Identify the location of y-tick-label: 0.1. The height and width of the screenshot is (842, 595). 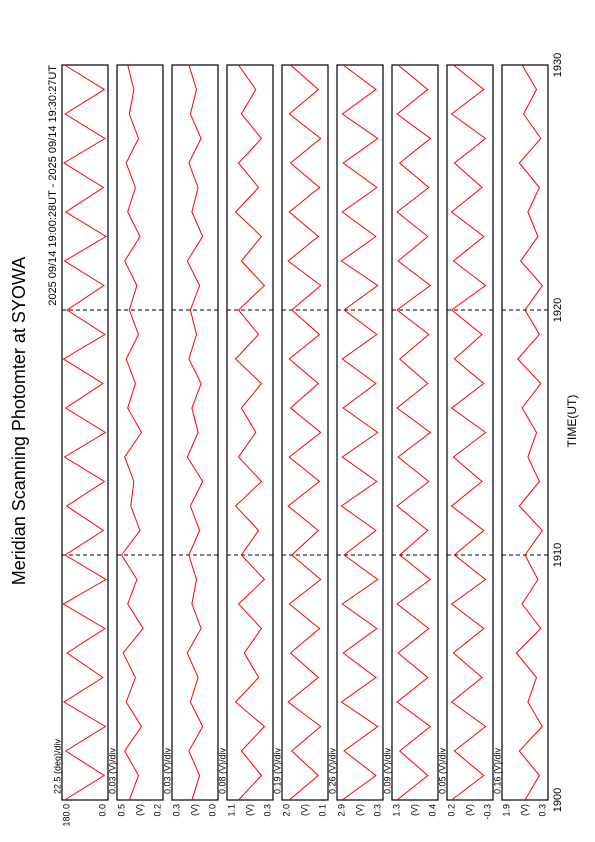
(322, 810).